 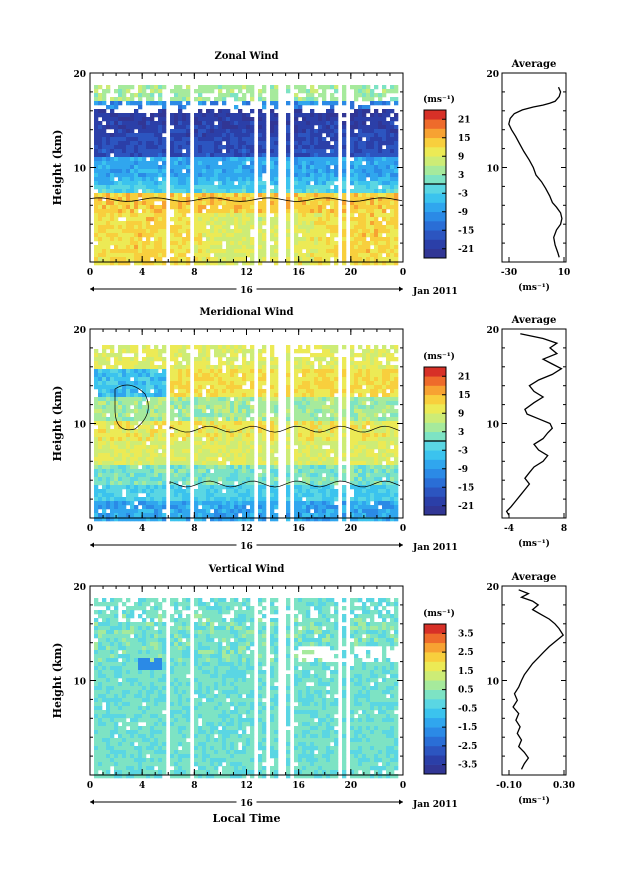 I want to click on colorbar-tick-label: -9, so click(x=463, y=213).